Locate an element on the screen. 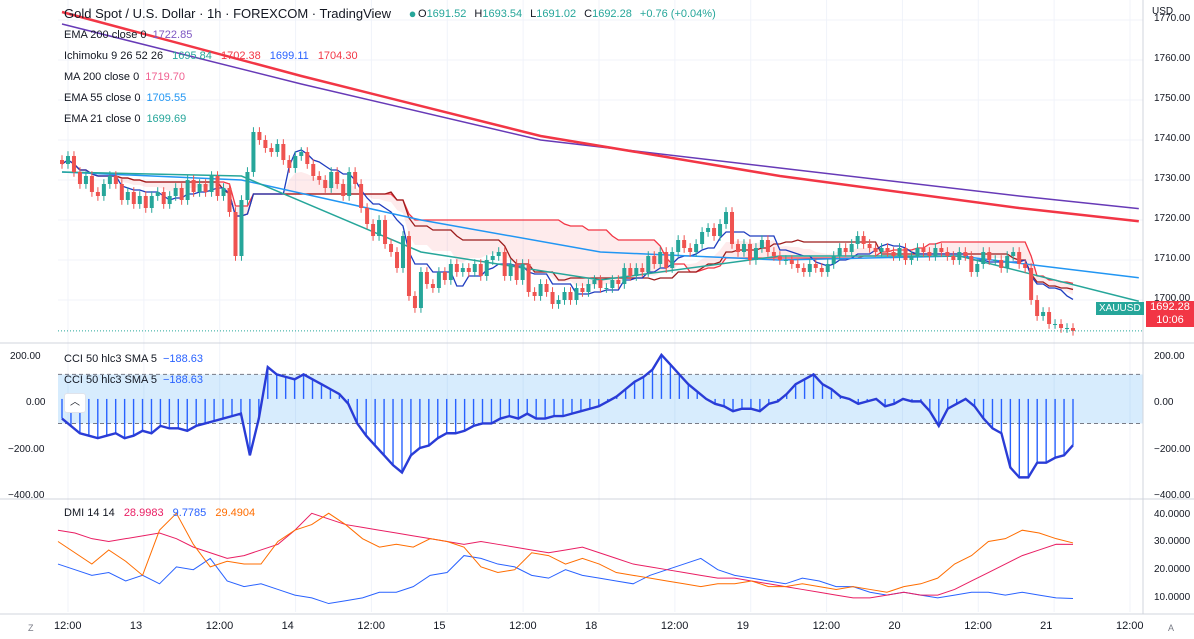 The image size is (1194, 639). dmi-tick: 30.0000 is located at coordinates (1172, 541).